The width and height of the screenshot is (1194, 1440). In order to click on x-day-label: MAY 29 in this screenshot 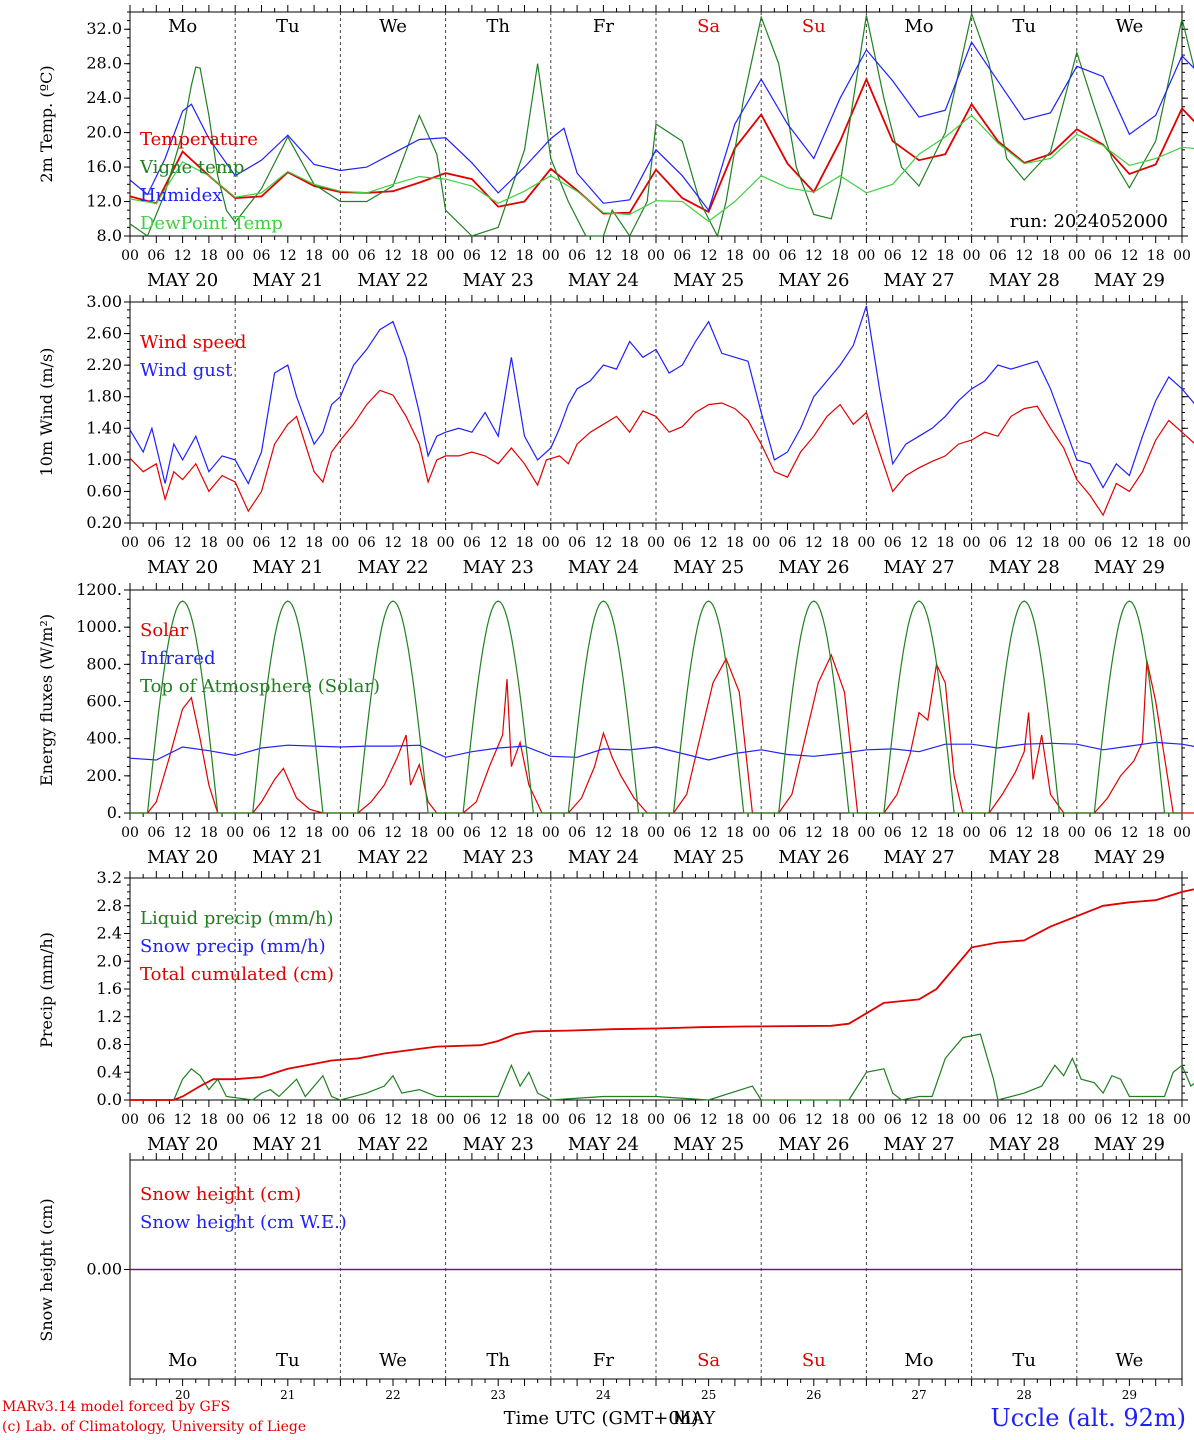, I will do `click(1129, 567)`.